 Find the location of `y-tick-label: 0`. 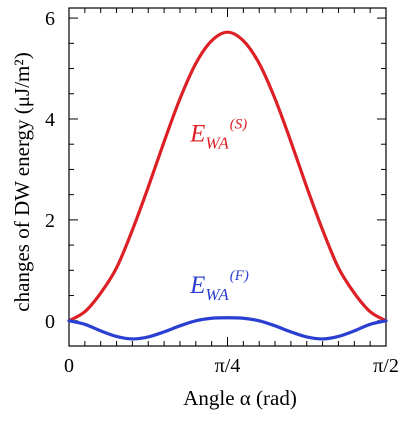

y-tick-label: 0 is located at coordinates (50, 322).